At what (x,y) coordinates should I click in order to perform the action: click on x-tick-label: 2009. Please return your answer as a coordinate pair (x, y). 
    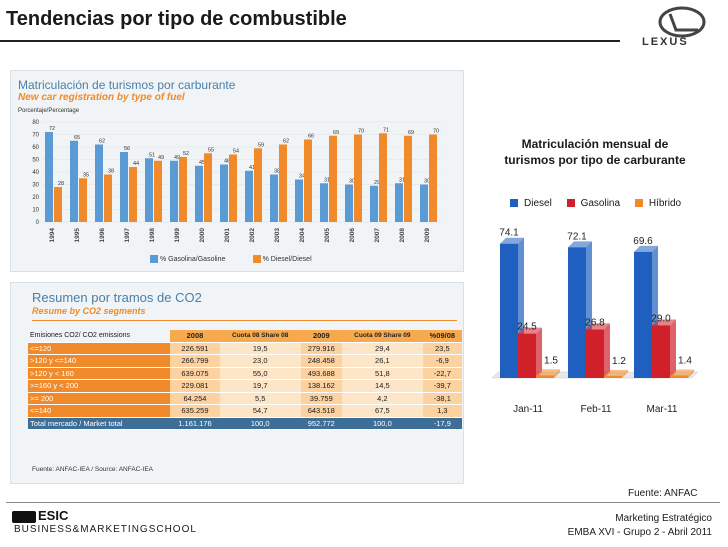
    Looking at the image, I should click on (427, 235).